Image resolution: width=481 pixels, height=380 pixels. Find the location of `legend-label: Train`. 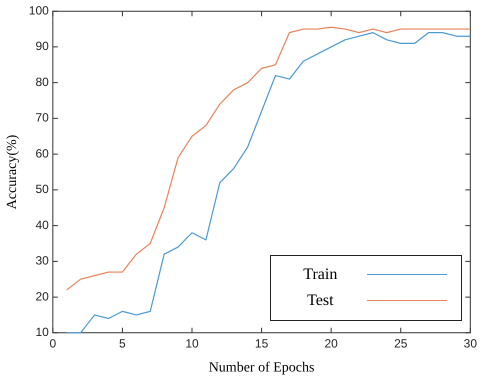

legend-label: Train is located at coordinates (320, 275).